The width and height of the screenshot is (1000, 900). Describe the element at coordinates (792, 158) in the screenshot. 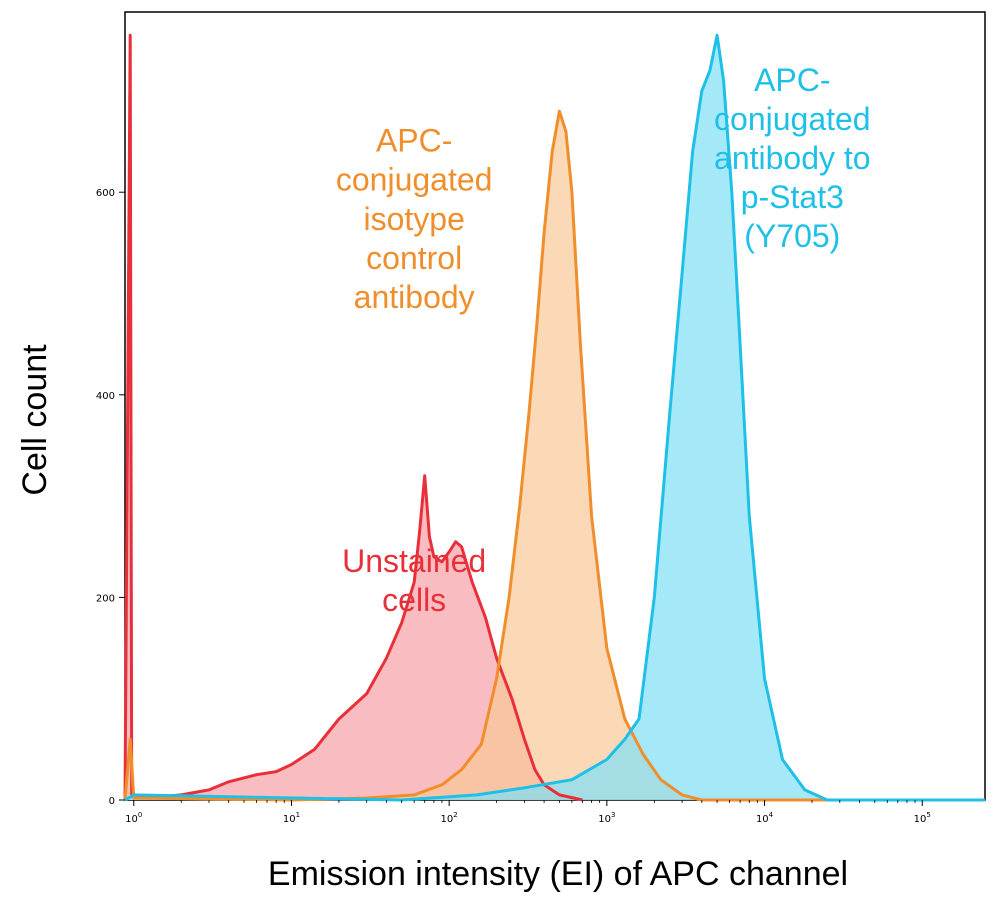

I see `annotation-2: APC-conjugated antibody to p-Stat3 (Y705)` at that location.